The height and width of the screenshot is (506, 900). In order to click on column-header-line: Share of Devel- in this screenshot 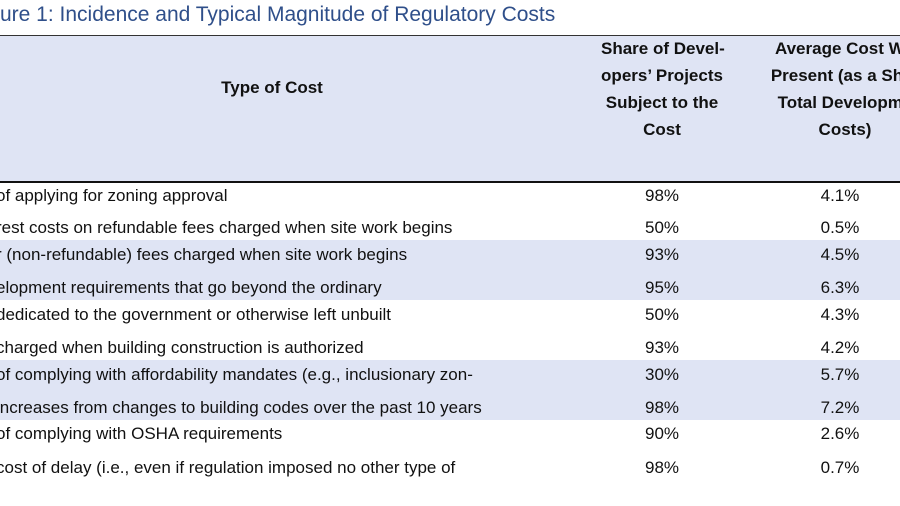, I will do `click(663, 48)`.